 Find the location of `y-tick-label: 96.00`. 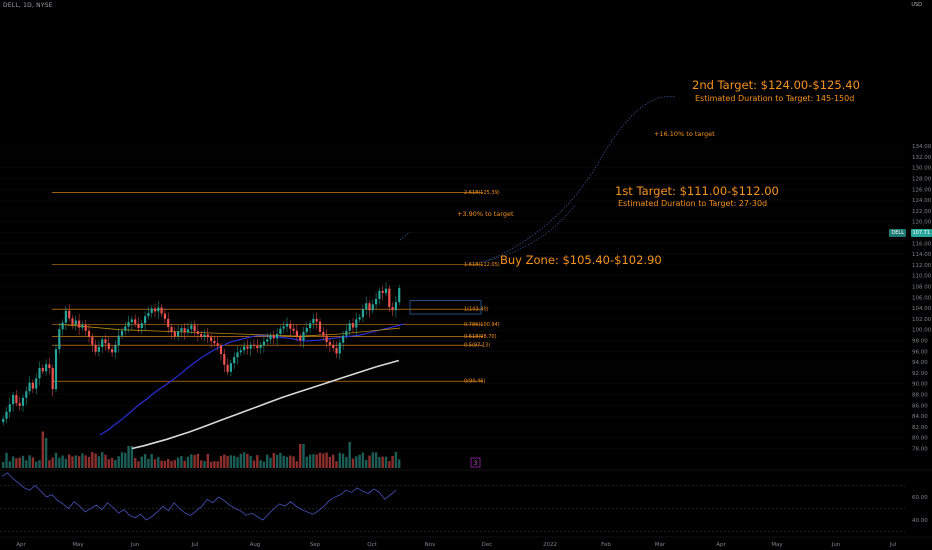

y-tick-label: 96.00 is located at coordinates (920, 352).